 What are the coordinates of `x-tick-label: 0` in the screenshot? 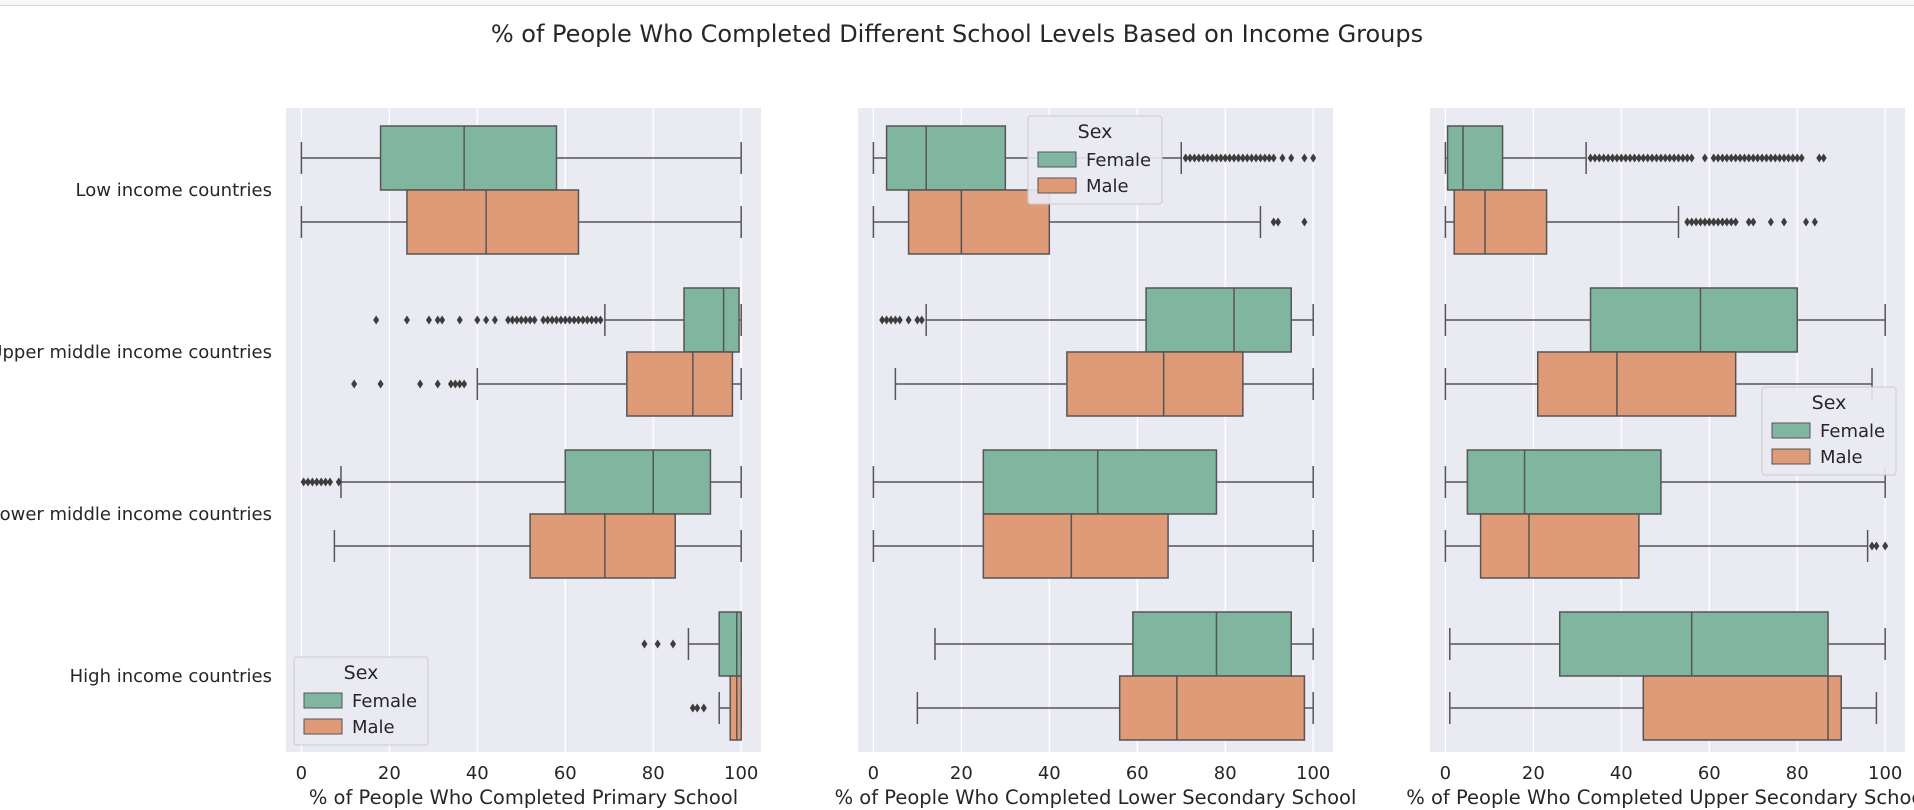 It's located at (301, 773).